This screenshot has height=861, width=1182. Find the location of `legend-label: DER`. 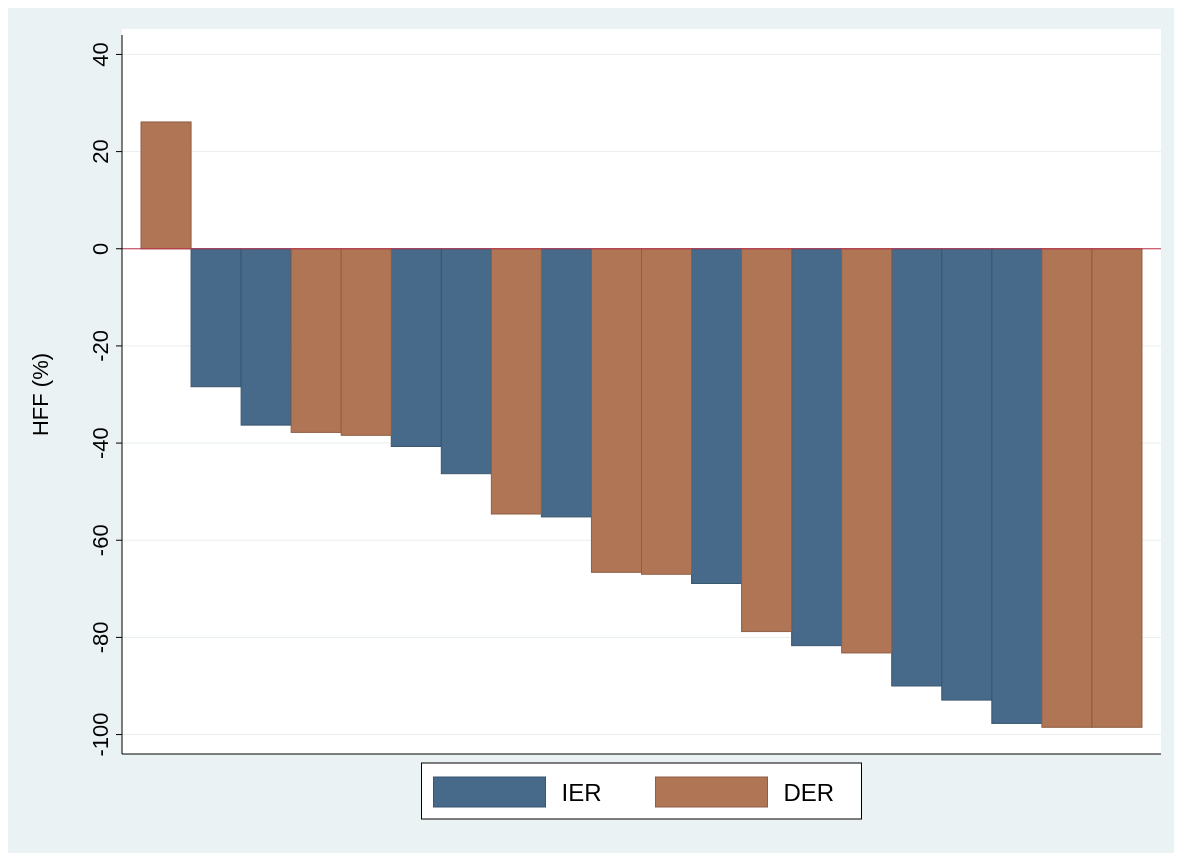

legend-label: DER is located at coordinates (809, 792).